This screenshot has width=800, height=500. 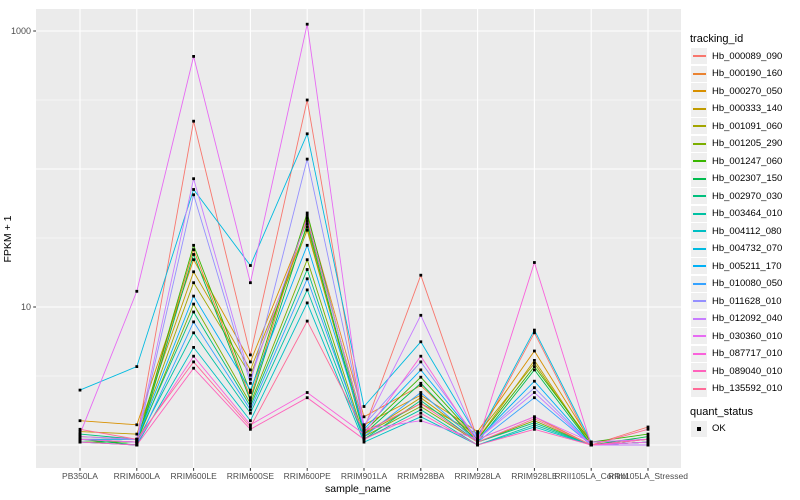 I want to click on legend-entry-Hb_012092_040: Hb_012092_040, so click(x=736, y=319).